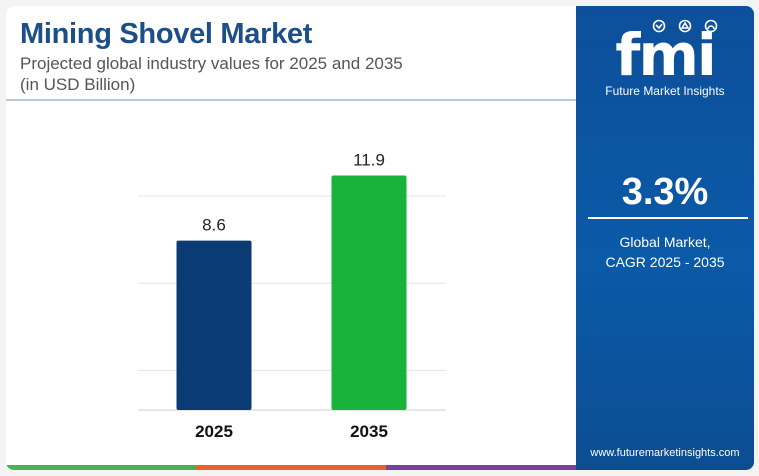  What do you see at coordinates (166, 34) in the screenshot?
I see `page-title: Mining Shovel Market` at bounding box center [166, 34].